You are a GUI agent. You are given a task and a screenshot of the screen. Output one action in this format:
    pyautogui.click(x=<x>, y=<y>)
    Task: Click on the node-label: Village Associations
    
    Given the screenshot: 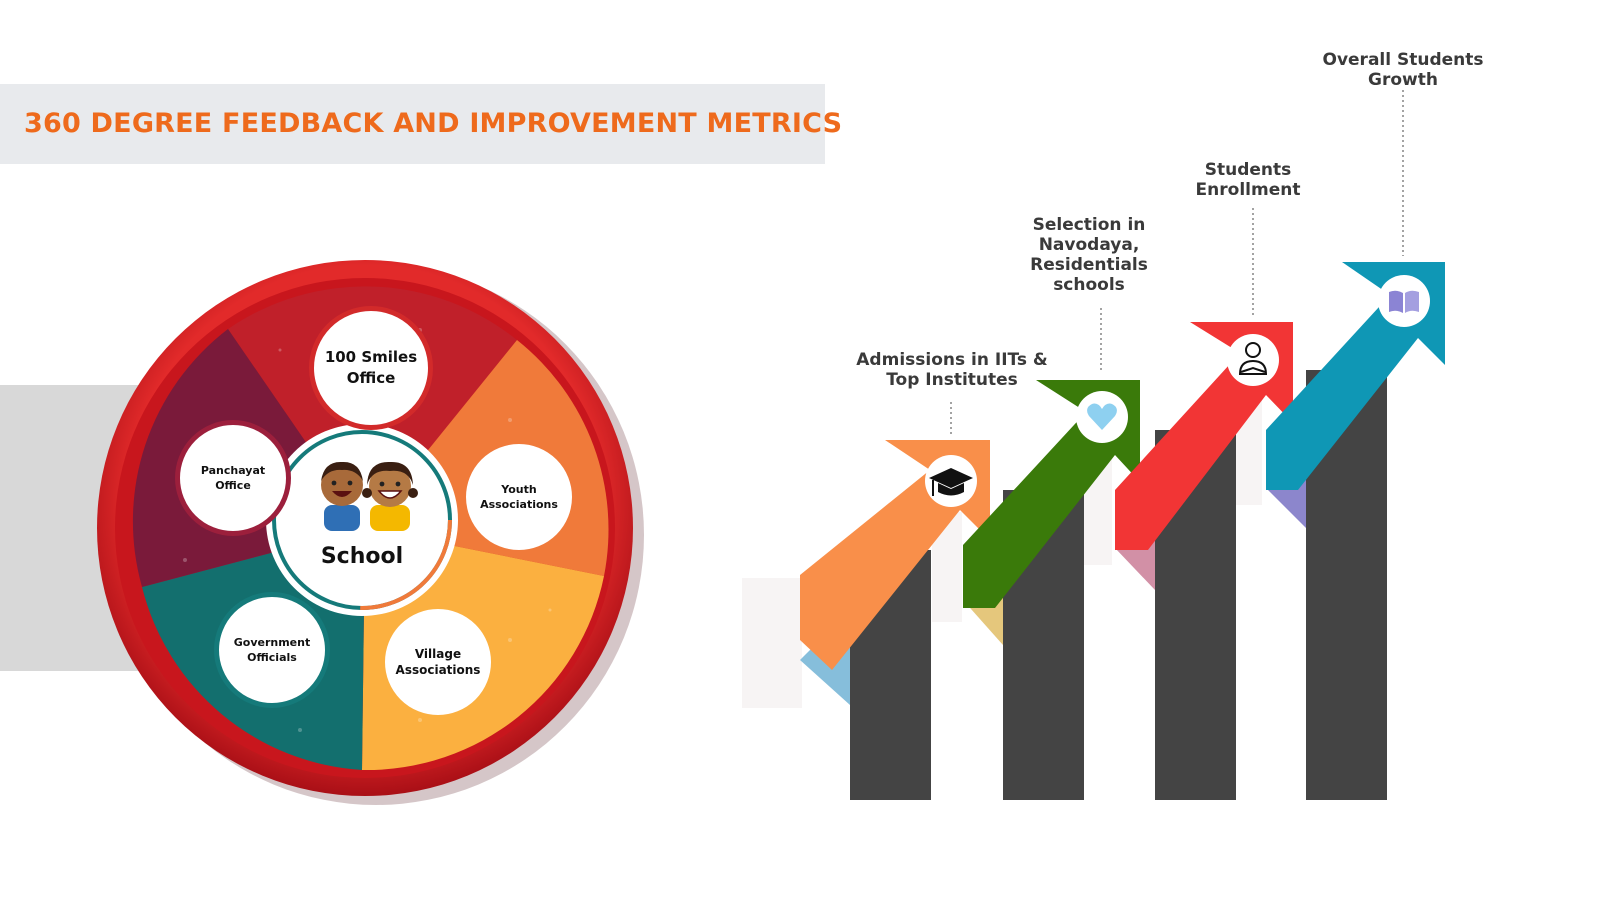 What is the action you would take?
    pyautogui.click(x=438, y=662)
    